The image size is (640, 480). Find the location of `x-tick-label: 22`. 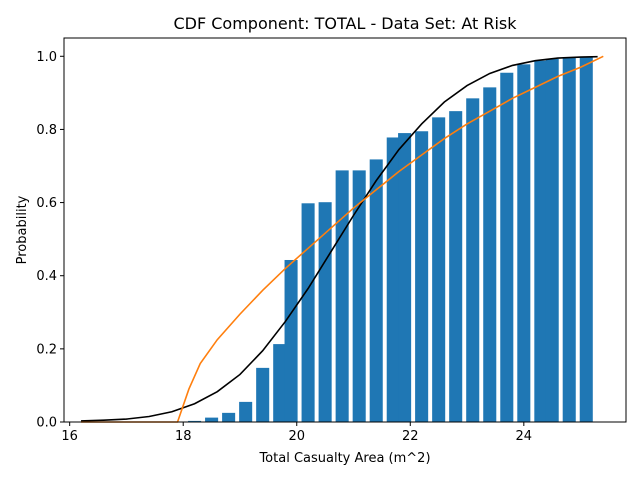

x-tick-label: 22 is located at coordinates (410, 436).